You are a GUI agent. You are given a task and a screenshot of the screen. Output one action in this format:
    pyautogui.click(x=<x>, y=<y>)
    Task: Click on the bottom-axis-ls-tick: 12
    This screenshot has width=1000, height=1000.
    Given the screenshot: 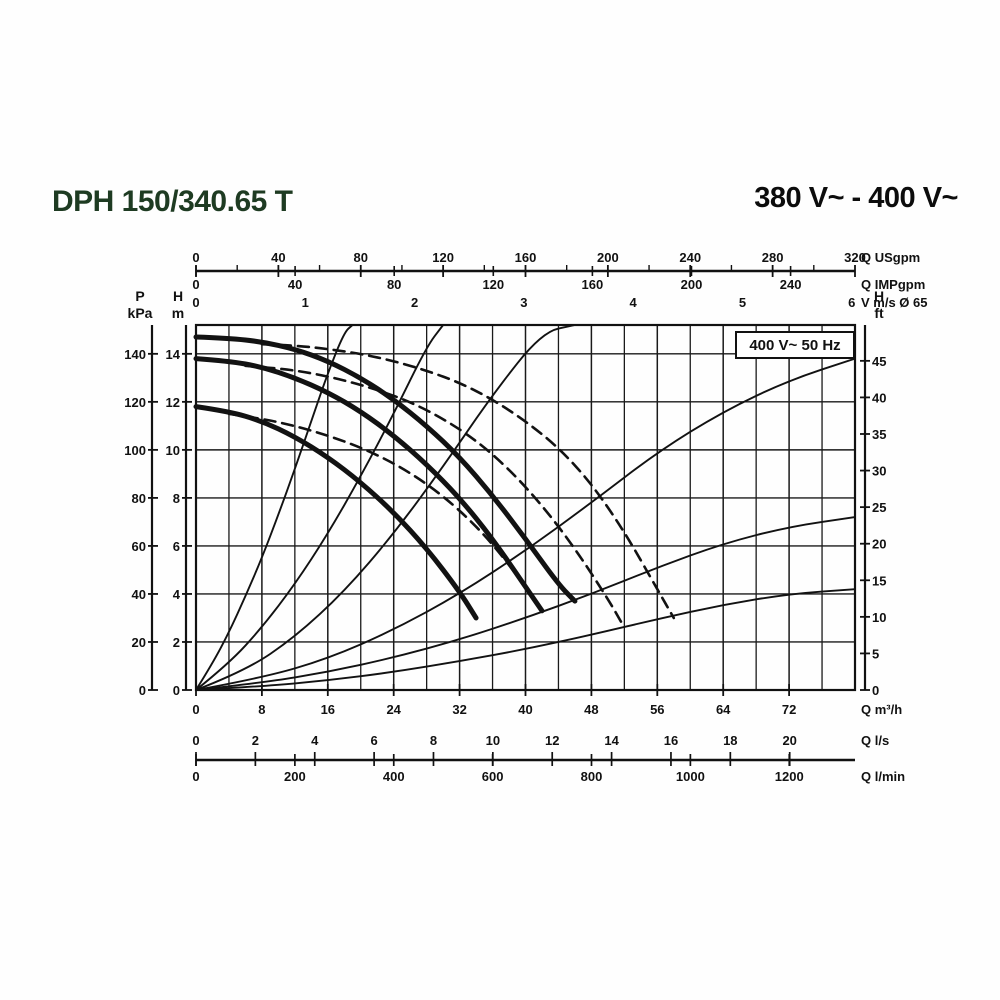 What is the action you would take?
    pyautogui.click(x=552, y=740)
    